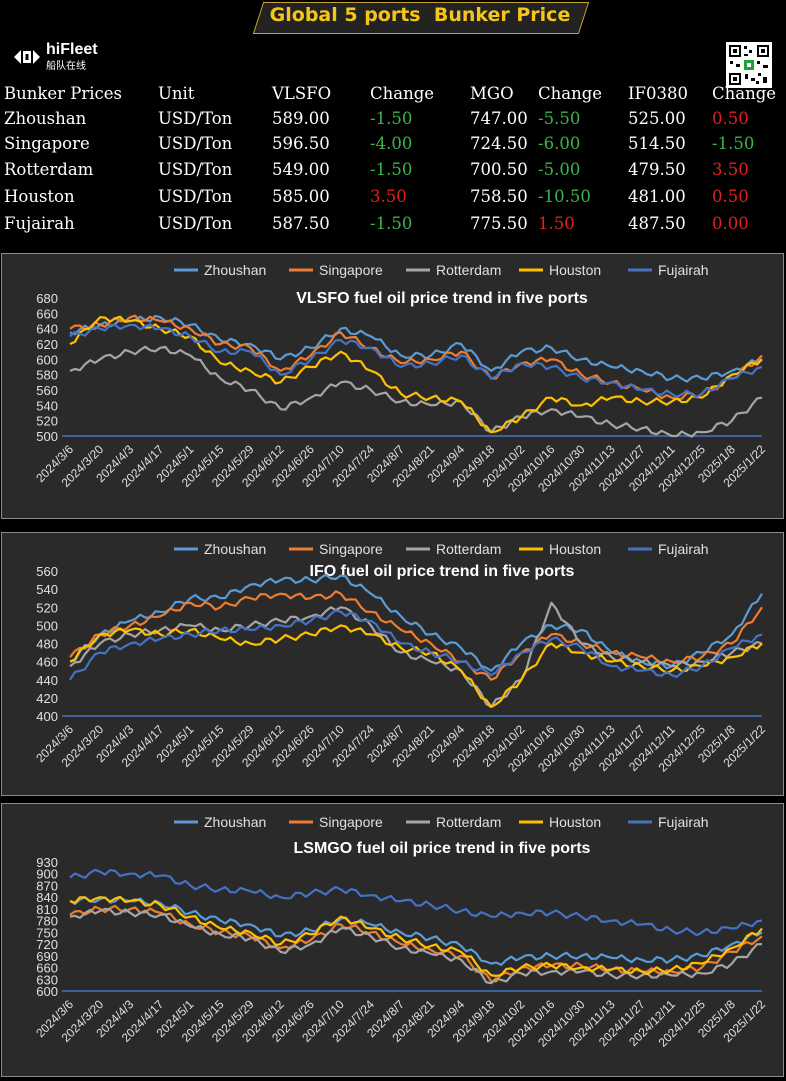 The width and height of the screenshot is (786, 1081). What do you see at coordinates (556, 223) in the screenshot?
I see `mgo-change: 1.50` at bounding box center [556, 223].